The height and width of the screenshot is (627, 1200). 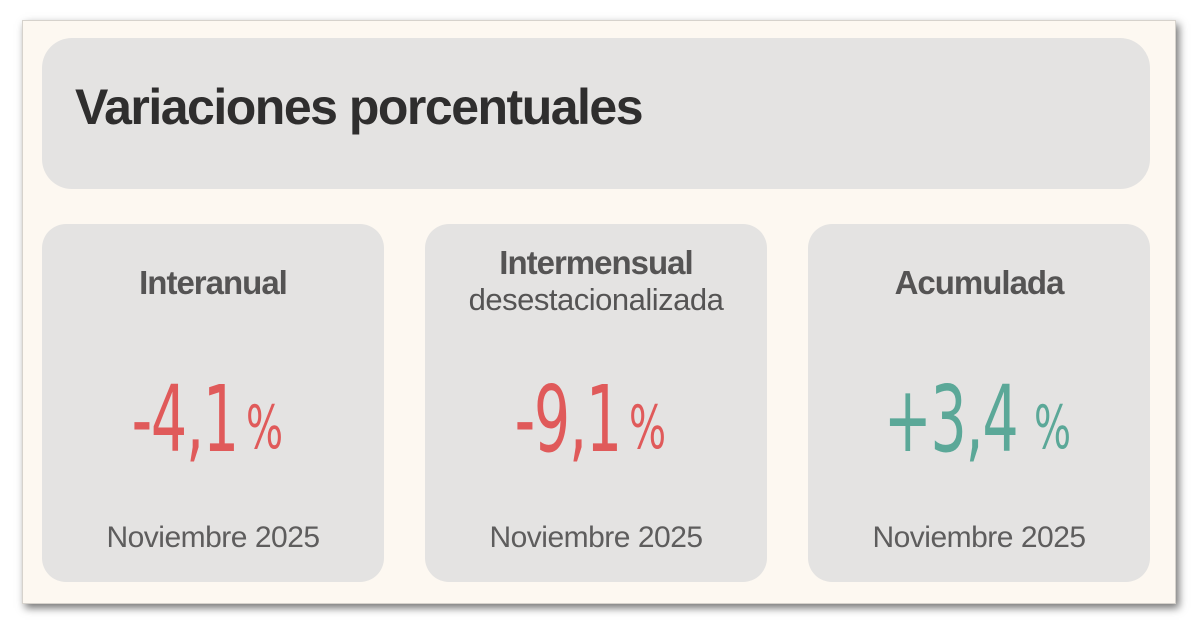 What do you see at coordinates (596, 299) in the screenshot?
I see `card-subtitle: desestacionalizada` at bounding box center [596, 299].